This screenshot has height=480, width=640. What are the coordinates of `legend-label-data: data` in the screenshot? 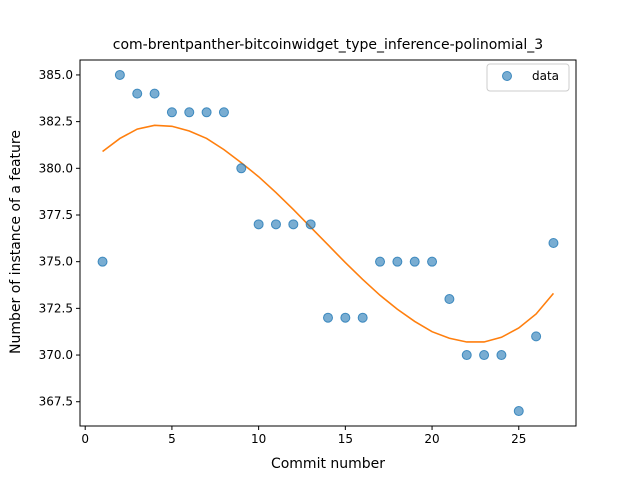 It's located at (545, 76).